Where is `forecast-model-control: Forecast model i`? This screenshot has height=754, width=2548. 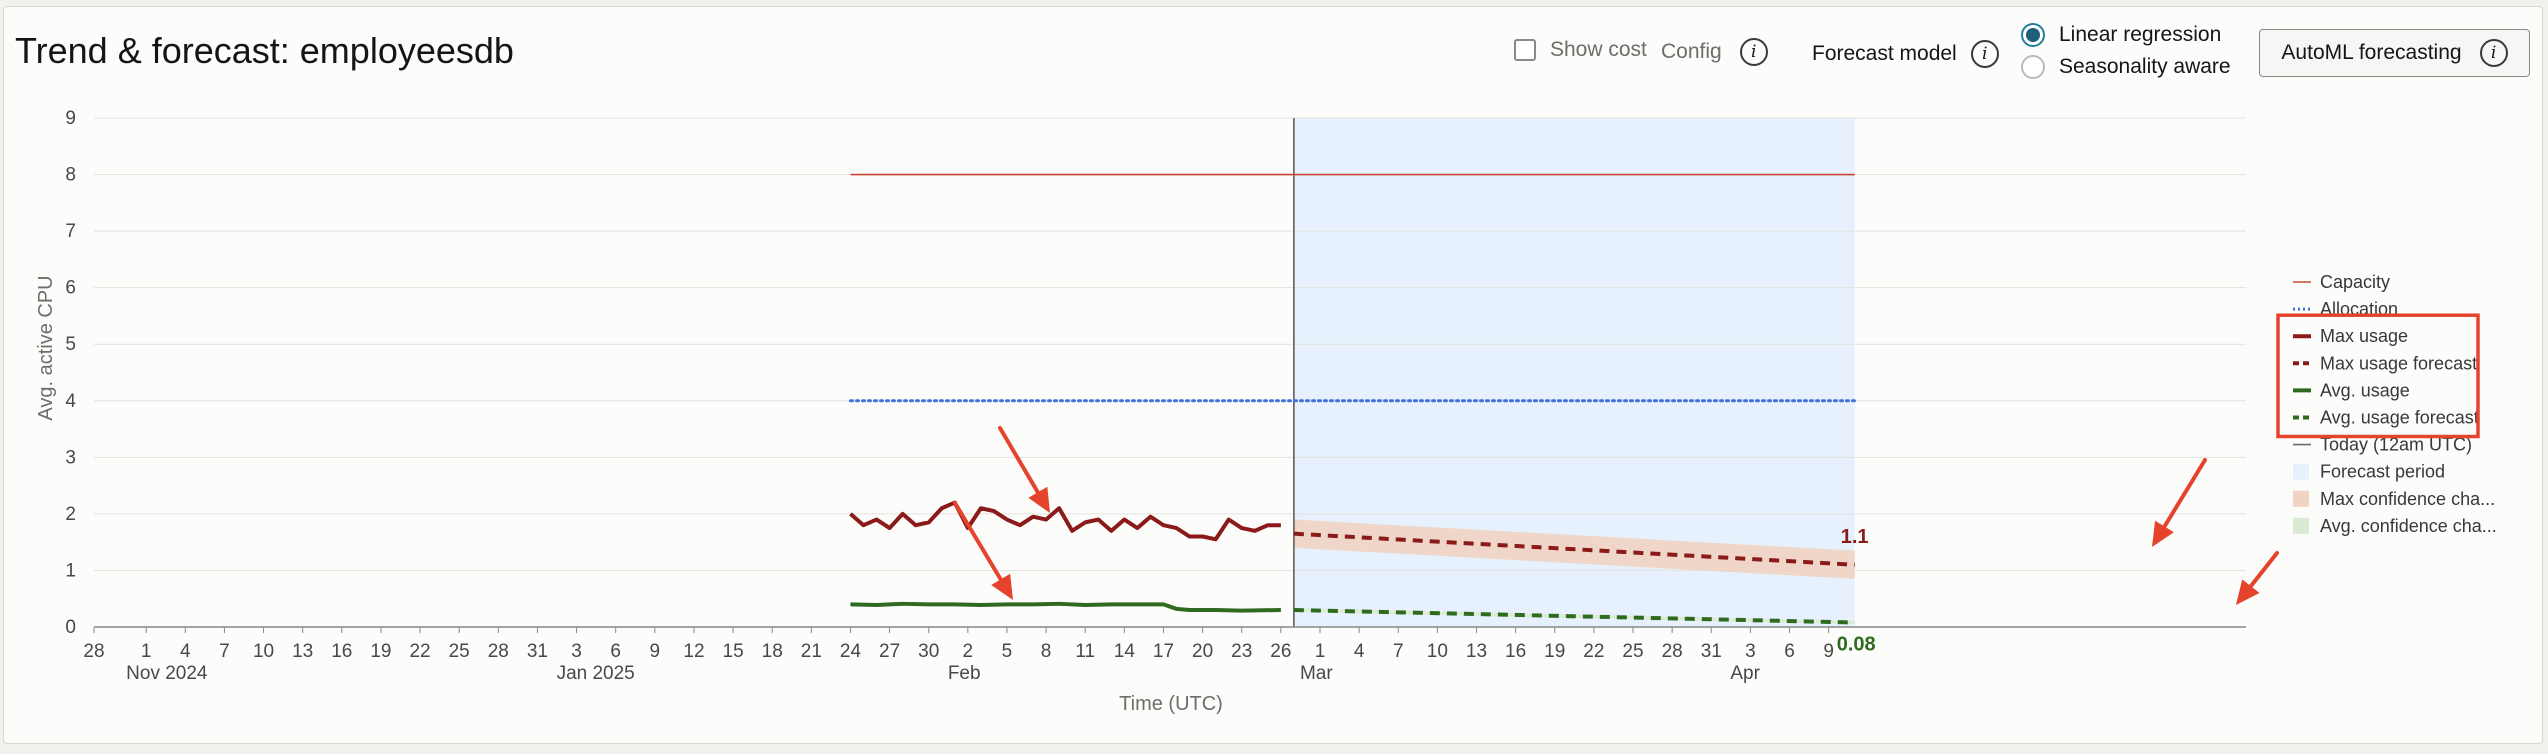 forecast-model-control: Forecast model i is located at coordinates (1905, 54).